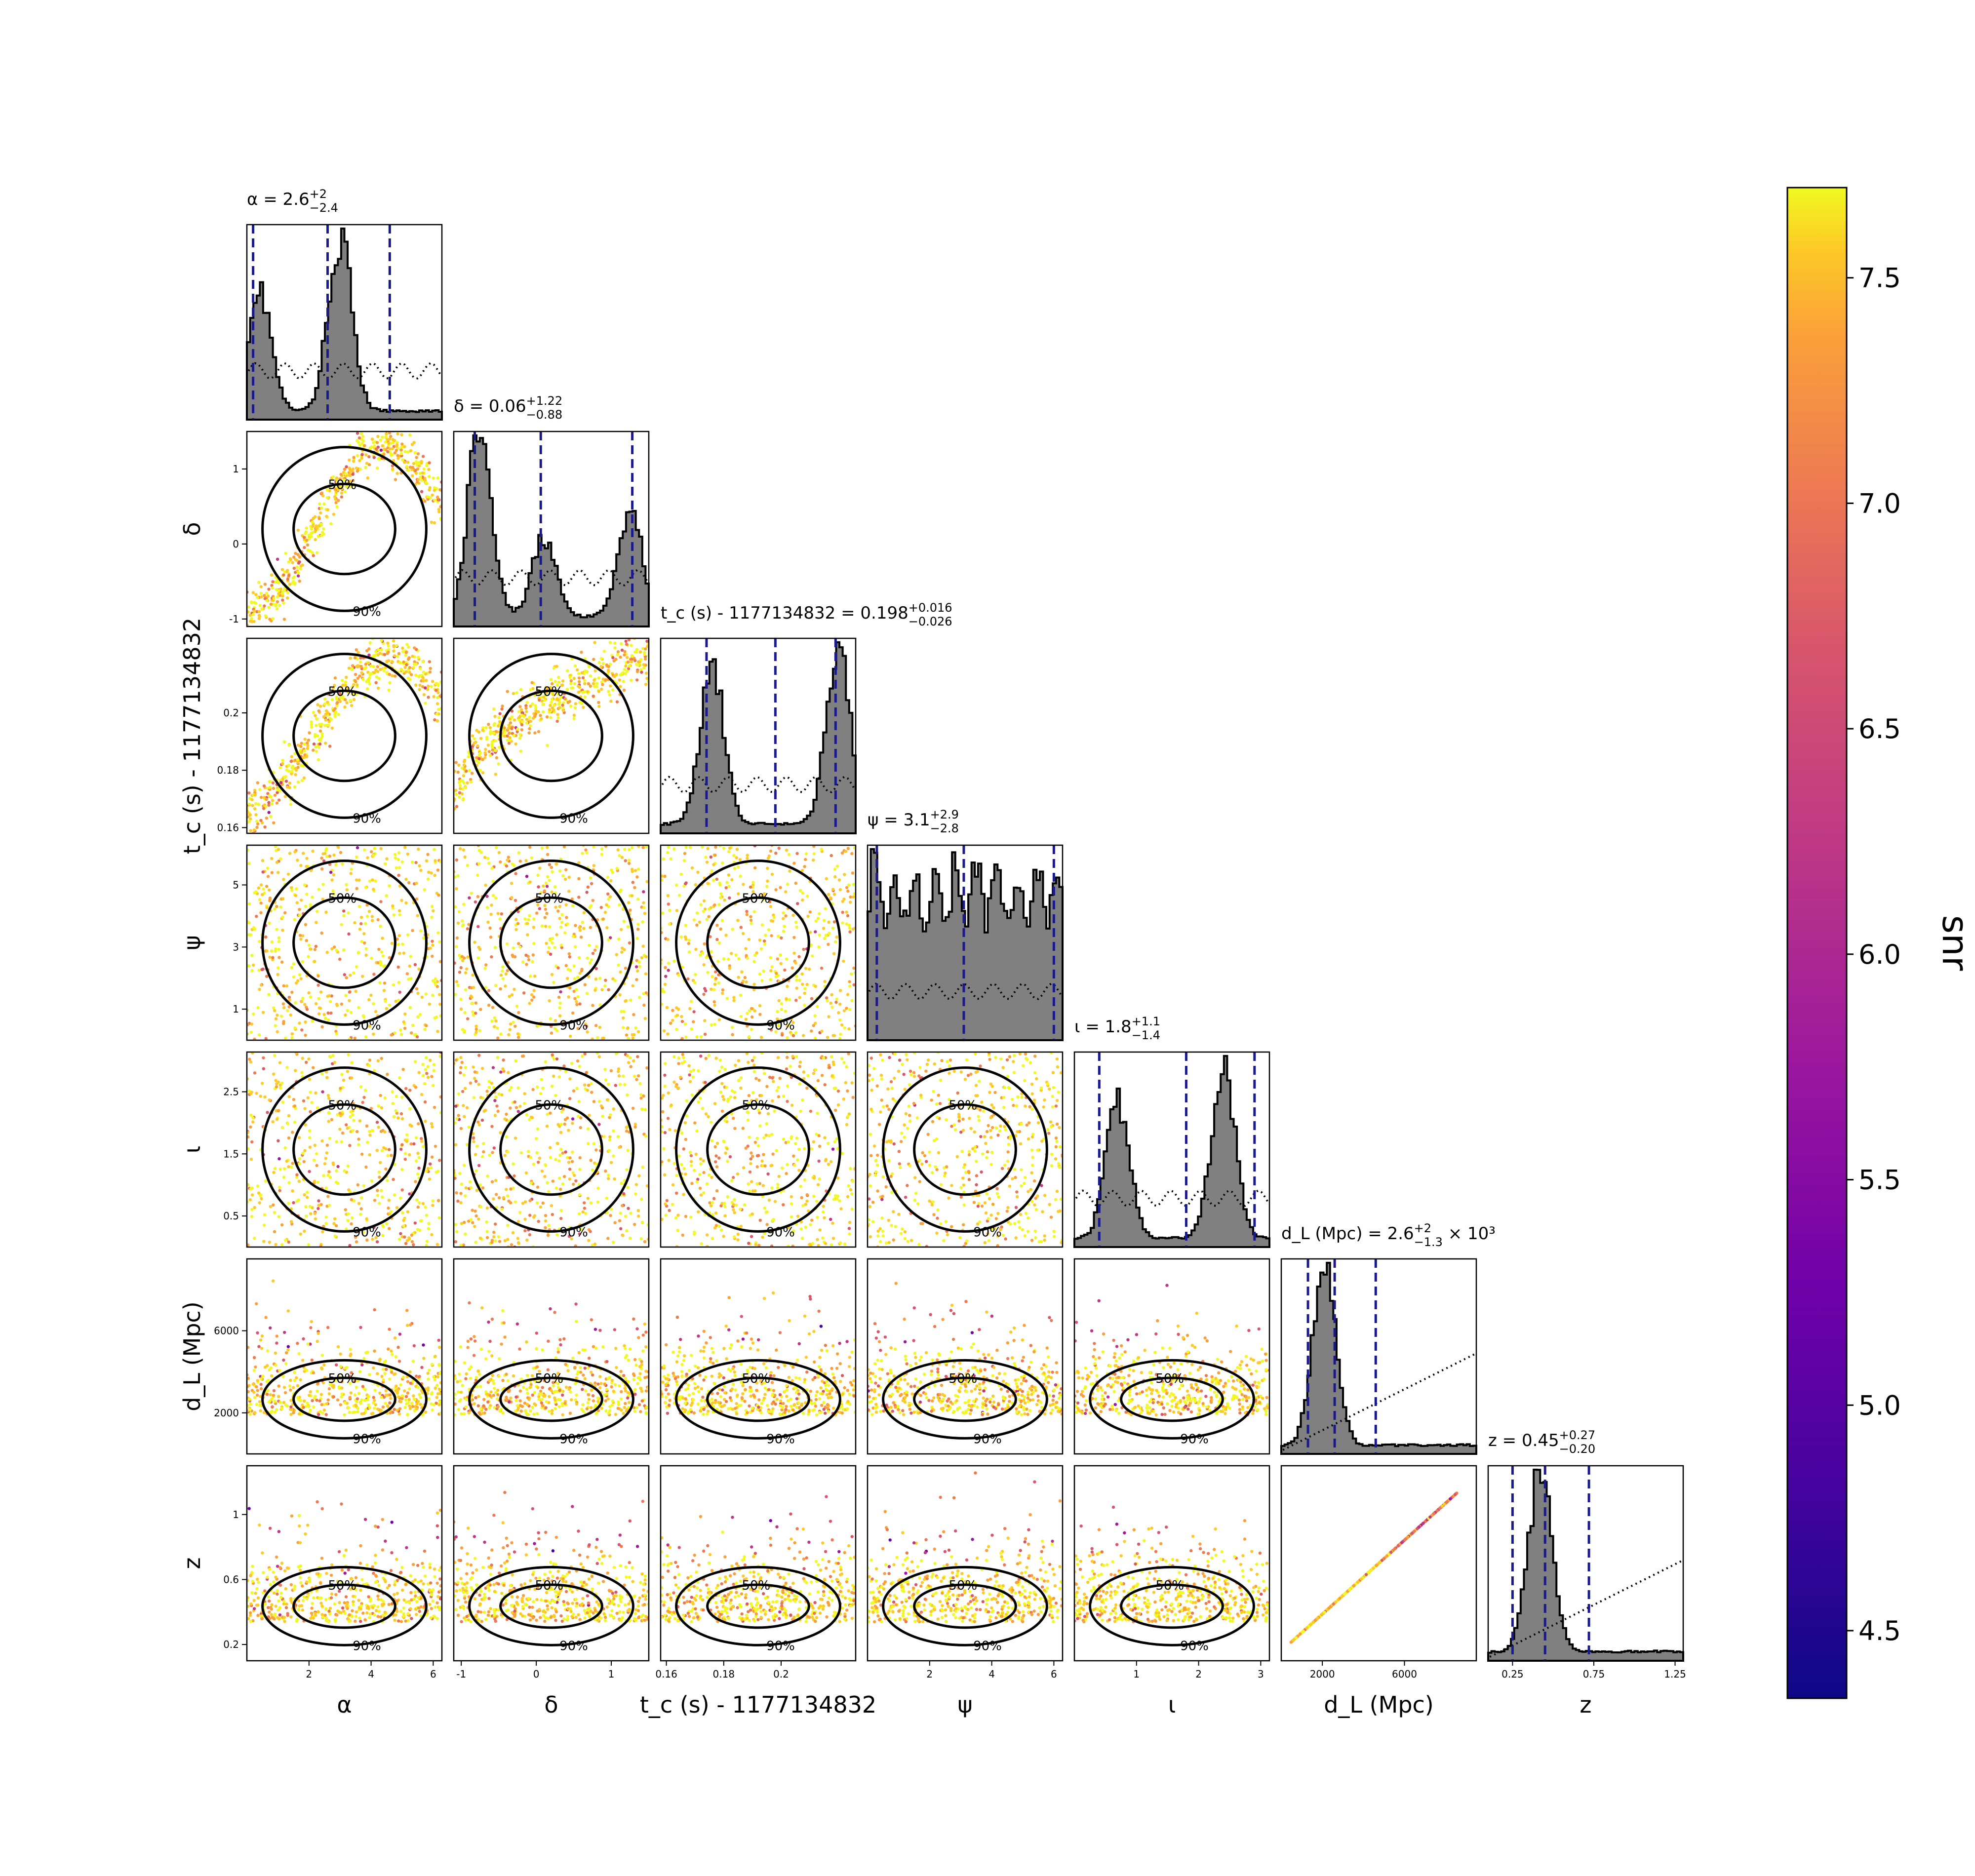 The image size is (1975, 1876). What do you see at coordinates (1405, 1674) in the screenshot?
I see `x-tick-label: 6000` at bounding box center [1405, 1674].